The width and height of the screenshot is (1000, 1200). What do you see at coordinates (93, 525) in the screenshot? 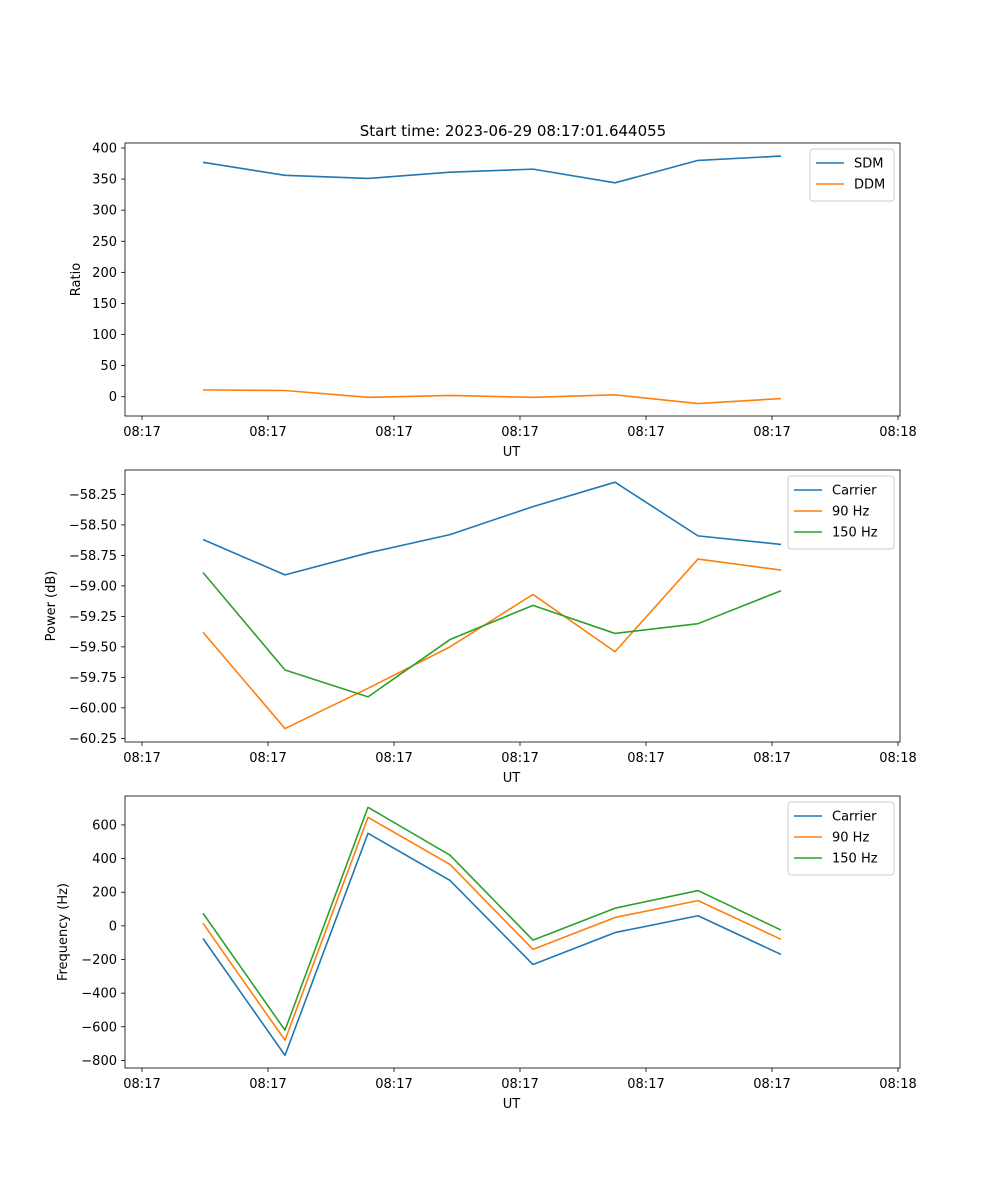
I see `y-tick-label: −58.50` at bounding box center [93, 525].